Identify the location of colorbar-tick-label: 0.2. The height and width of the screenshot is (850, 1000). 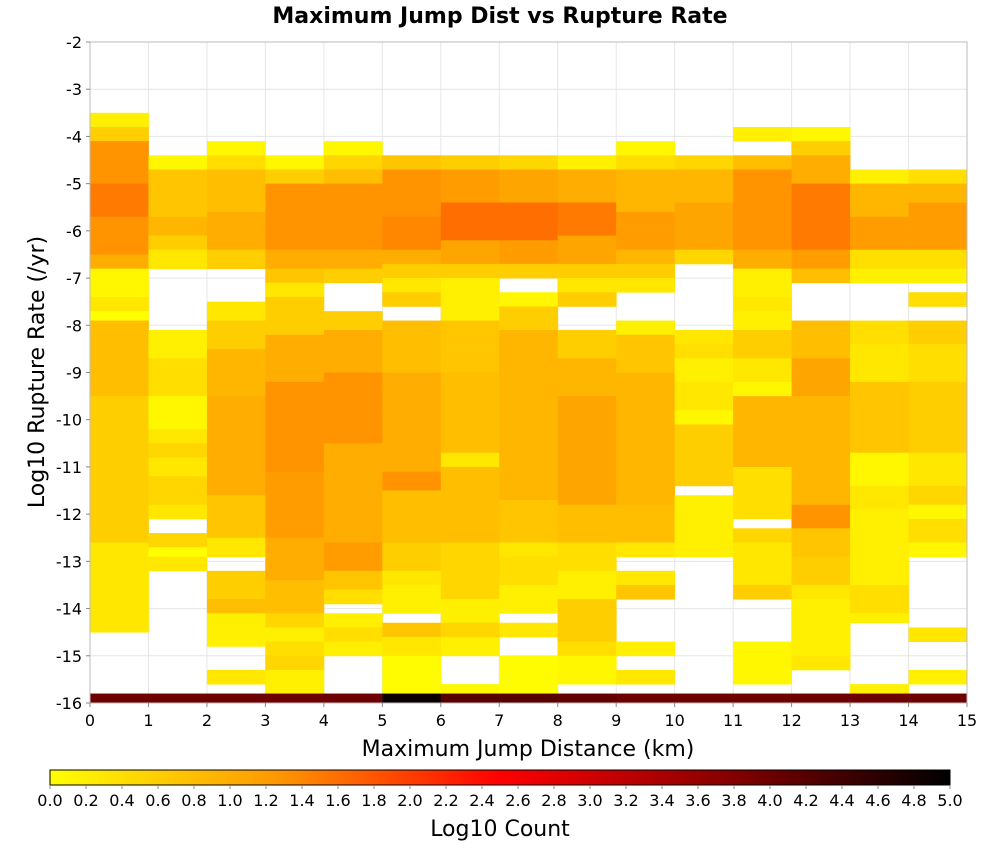
(85, 800).